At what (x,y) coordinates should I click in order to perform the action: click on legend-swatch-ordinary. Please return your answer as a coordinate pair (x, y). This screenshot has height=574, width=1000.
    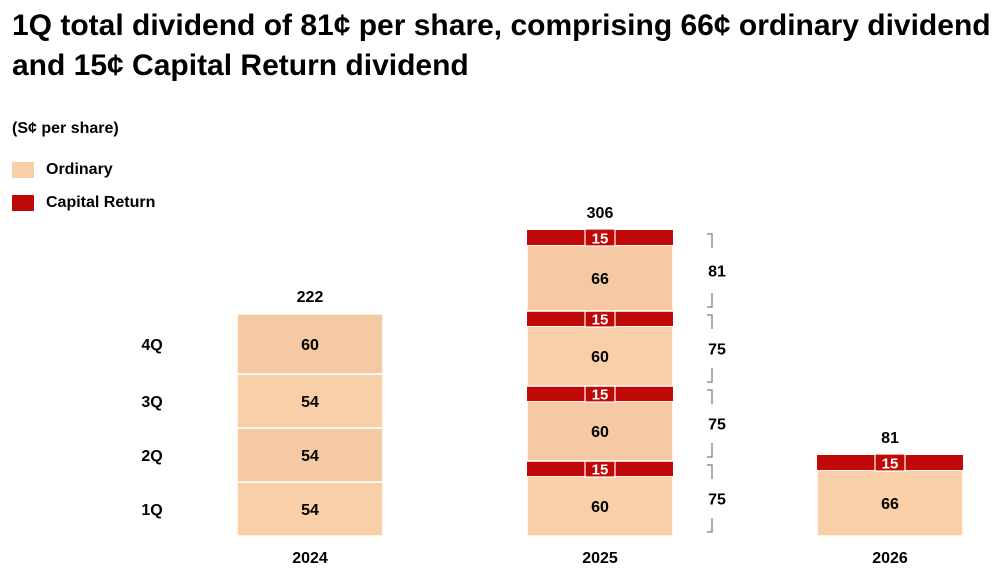
    Looking at the image, I should click on (23, 170).